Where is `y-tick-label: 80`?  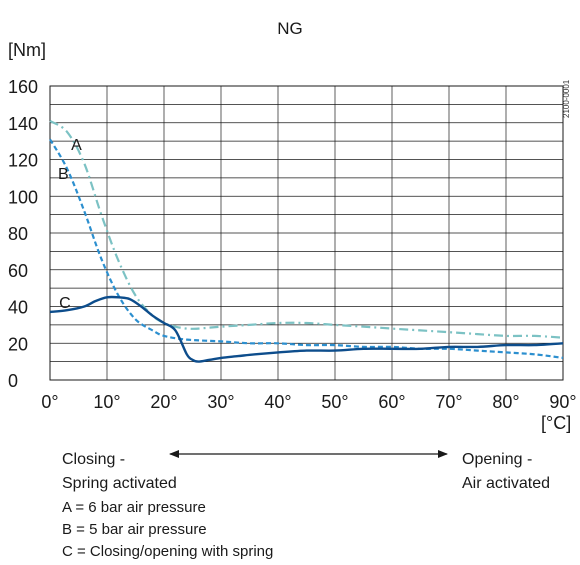
y-tick-label: 80 is located at coordinates (18, 234).